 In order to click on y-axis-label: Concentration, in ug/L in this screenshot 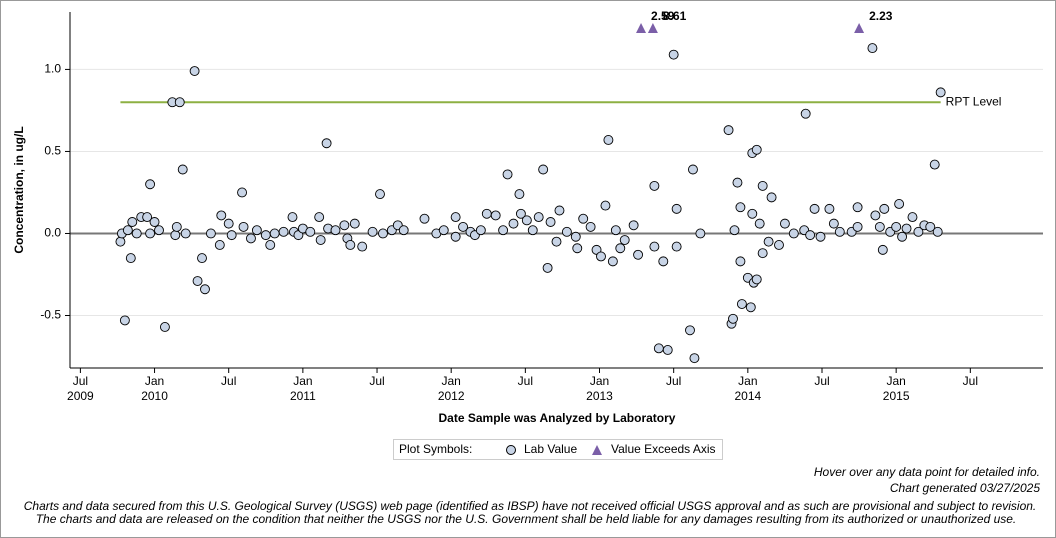, I will do `click(19, 189)`.